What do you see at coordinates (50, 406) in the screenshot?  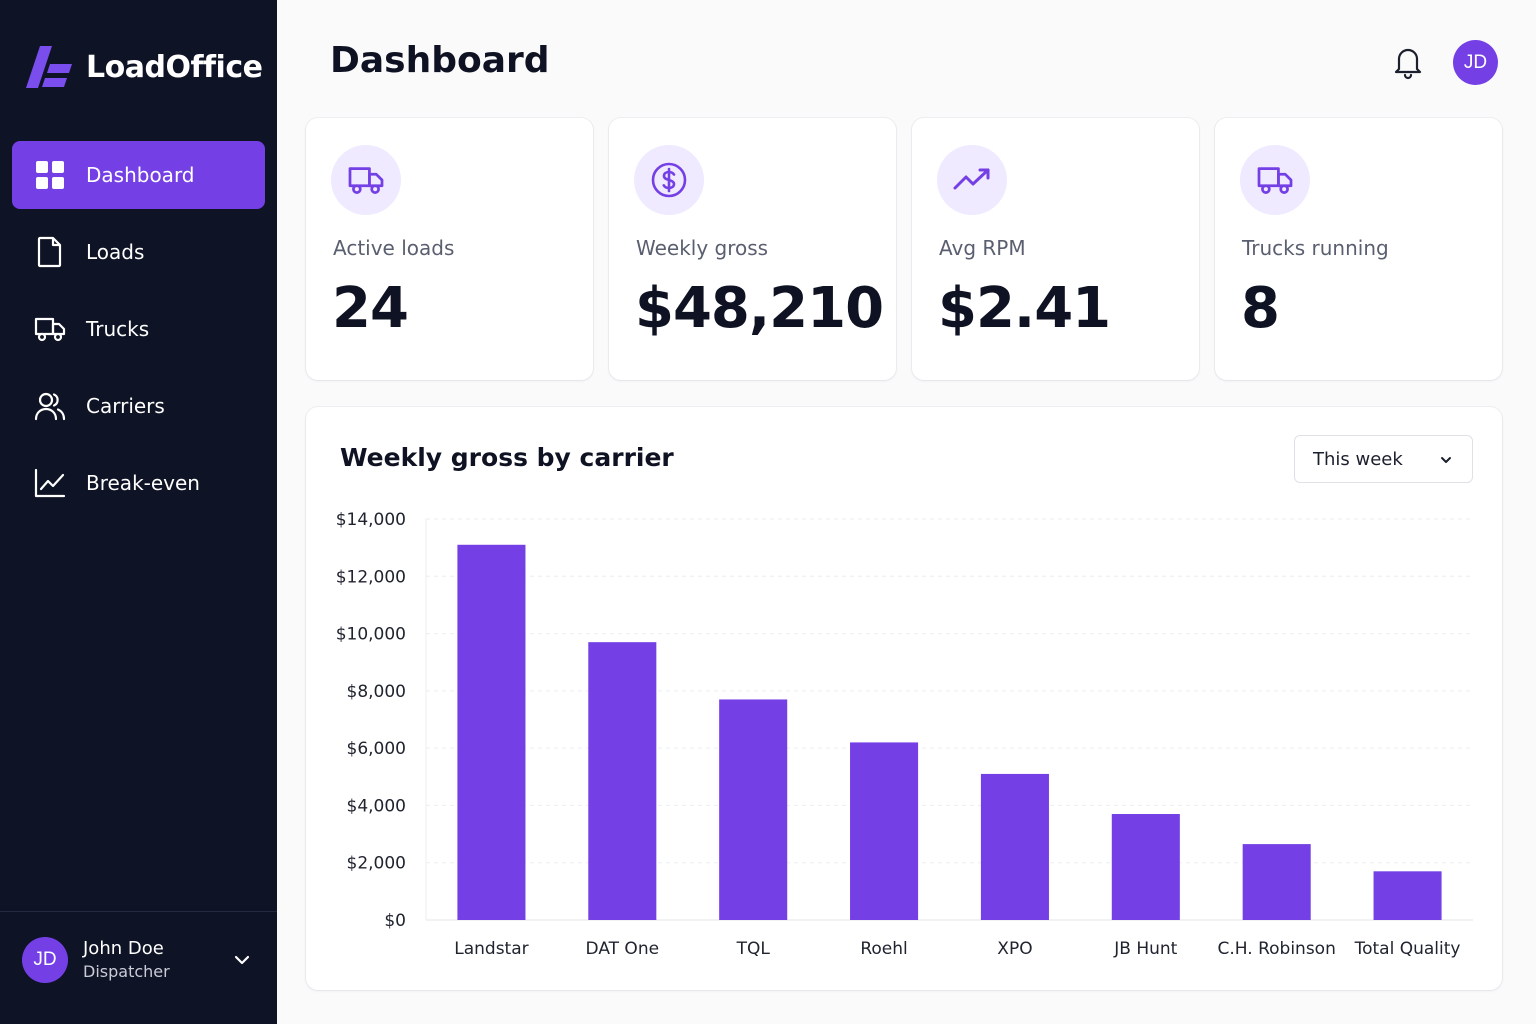 I see `users-icon` at bounding box center [50, 406].